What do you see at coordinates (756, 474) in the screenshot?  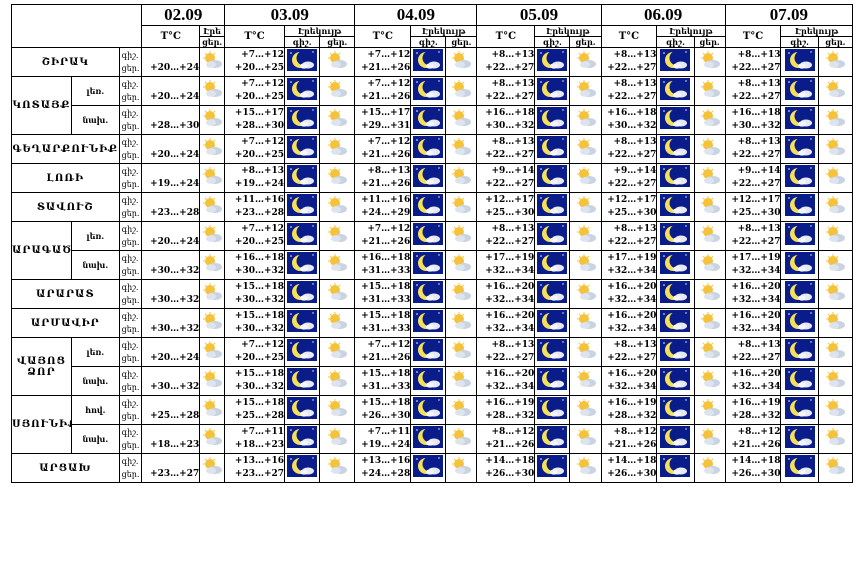 I see `temp-day: +26…+30` at bounding box center [756, 474].